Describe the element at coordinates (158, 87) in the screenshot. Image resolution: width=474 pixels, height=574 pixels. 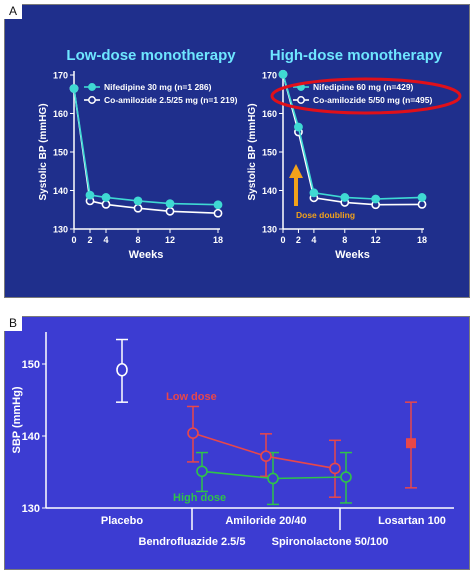
I see `legend-entry: Nifedipine 30 mg (n=1 286)` at that location.